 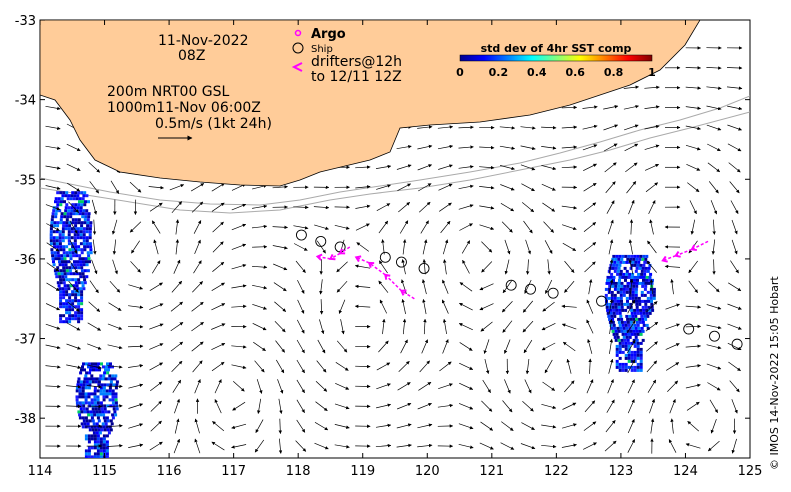 I want to click on drifter-marker-icon, so click(x=297, y=67).